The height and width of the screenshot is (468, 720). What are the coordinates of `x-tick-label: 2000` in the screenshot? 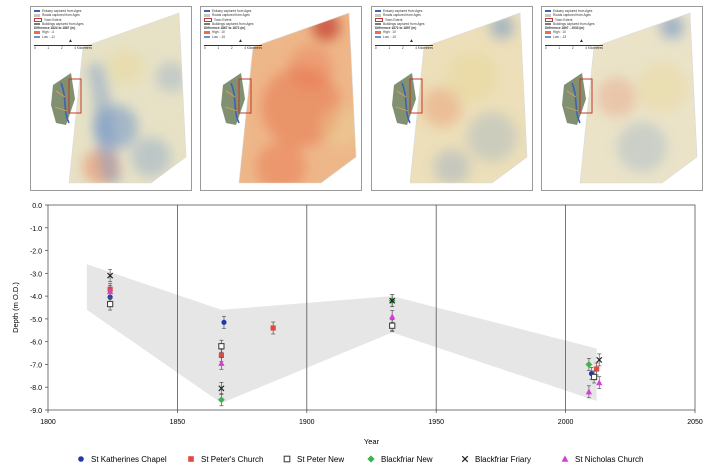 It's located at (566, 422).